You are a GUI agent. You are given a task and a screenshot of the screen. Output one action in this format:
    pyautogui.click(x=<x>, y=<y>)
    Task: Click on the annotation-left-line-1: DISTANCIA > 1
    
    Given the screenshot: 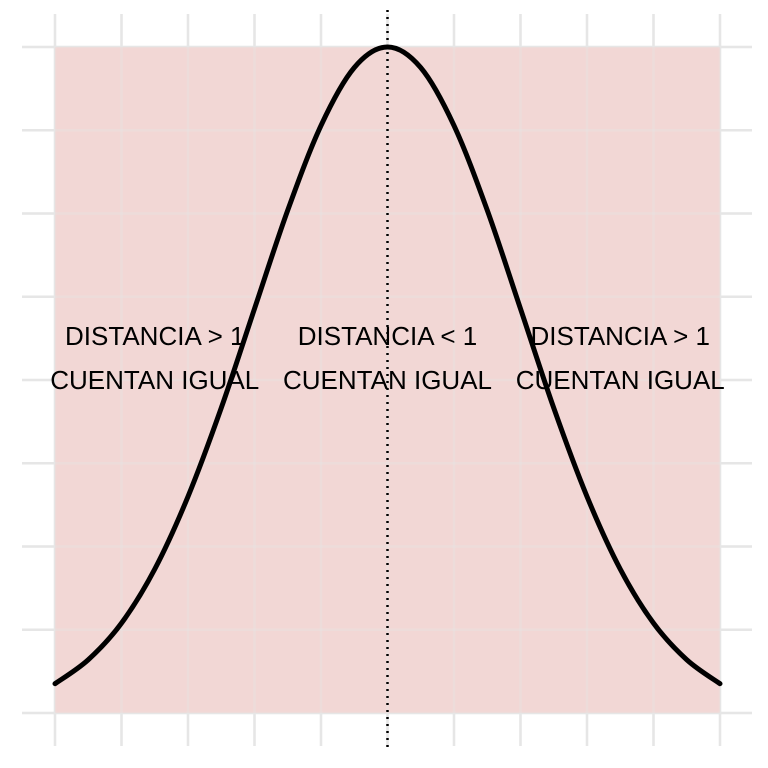 What is the action you would take?
    pyautogui.click(x=154, y=336)
    